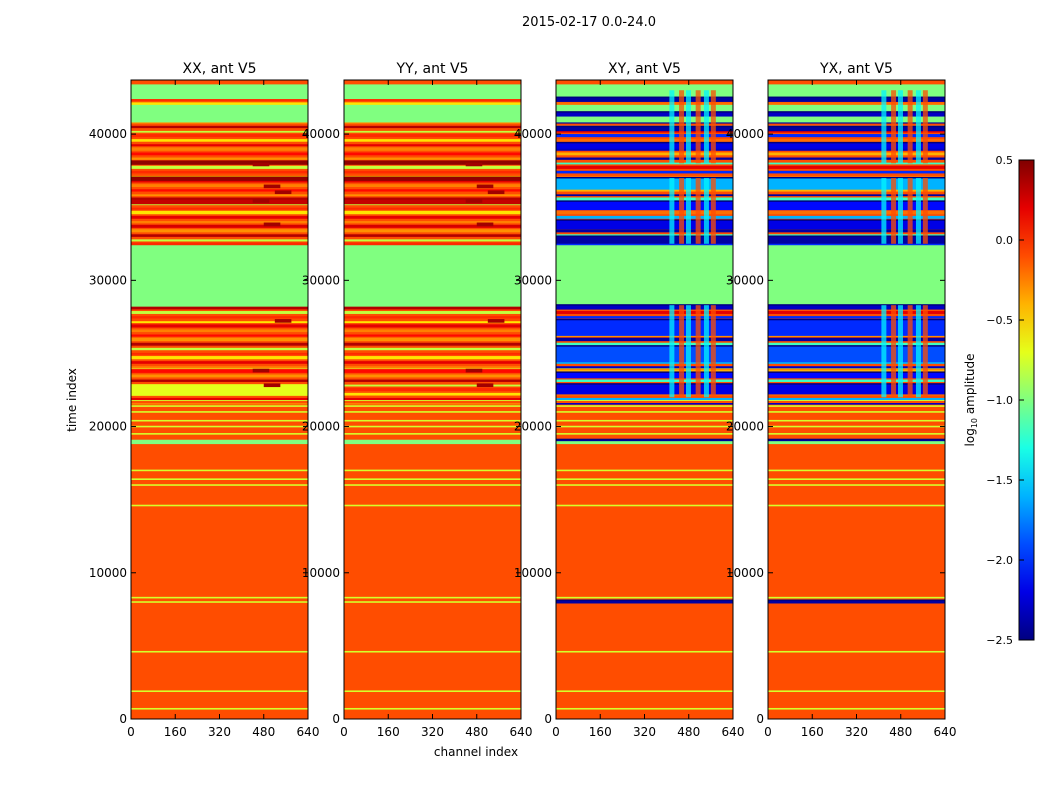 This screenshot has height=800, width=1050. Describe the element at coordinates (72, 400) in the screenshot. I see `y-axis-label: time index` at that location.